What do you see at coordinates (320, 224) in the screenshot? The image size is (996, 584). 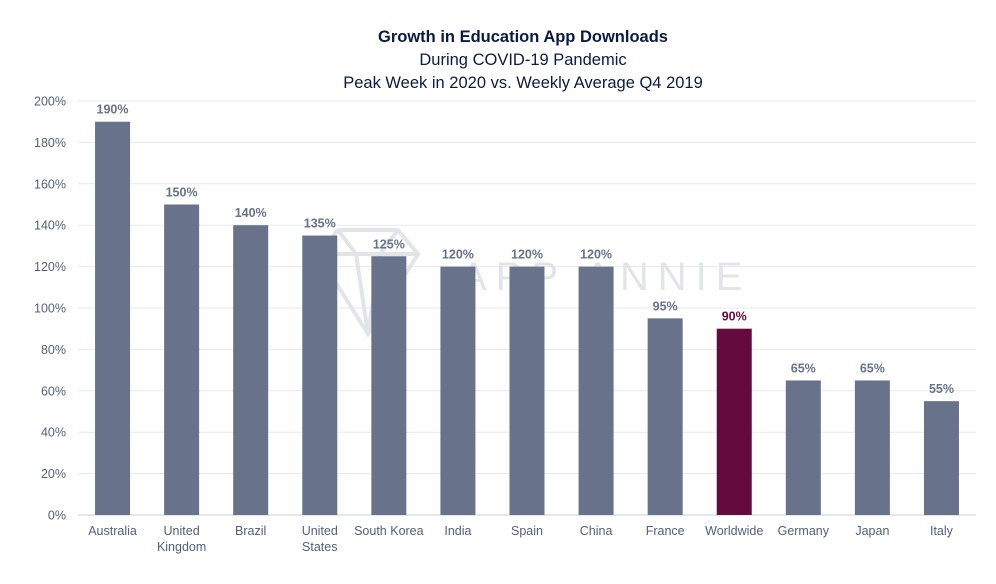 I see `data-label: 135%` at bounding box center [320, 224].